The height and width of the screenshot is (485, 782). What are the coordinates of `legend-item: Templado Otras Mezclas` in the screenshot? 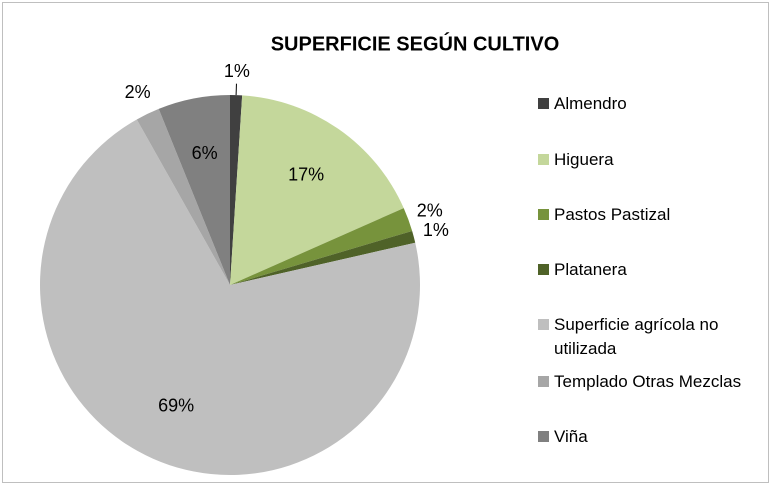 It's located at (658, 382).